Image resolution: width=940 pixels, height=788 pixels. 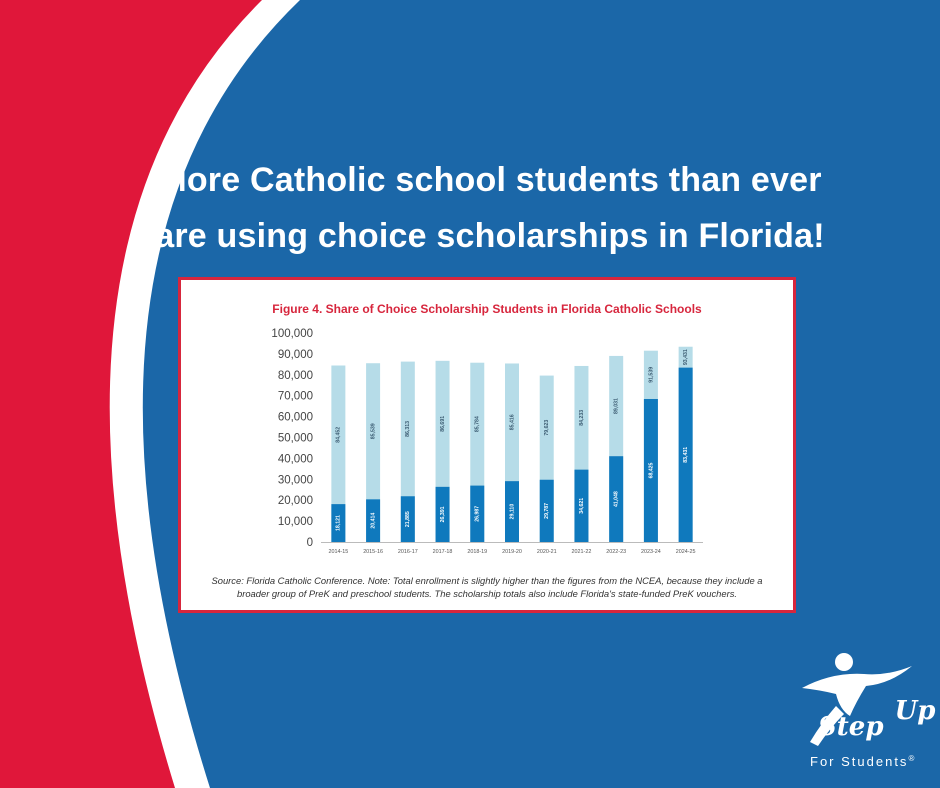 I want to click on data-label-scholarship: 41,048, so click(x=617, y=499).